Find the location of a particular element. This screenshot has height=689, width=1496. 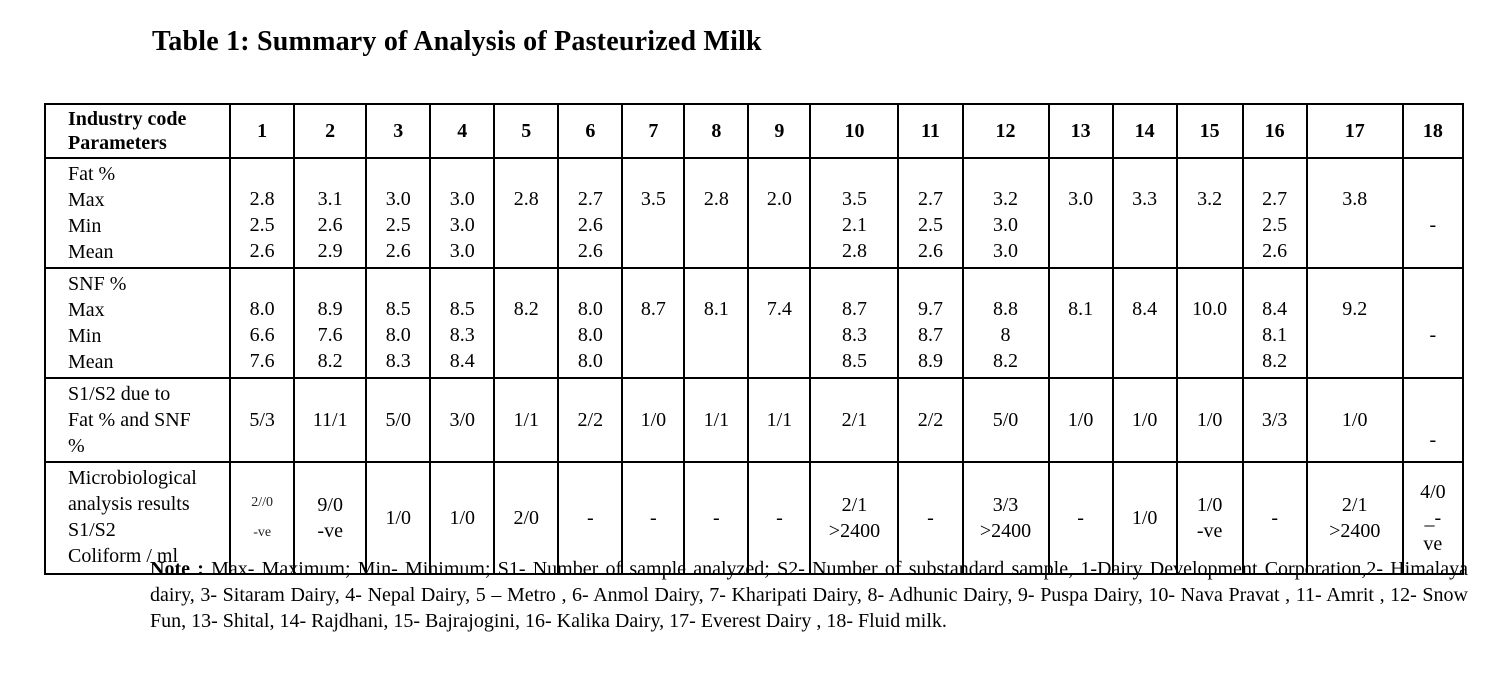

cell-micro-col3: 1/0 is located at coordinates (398, 518).